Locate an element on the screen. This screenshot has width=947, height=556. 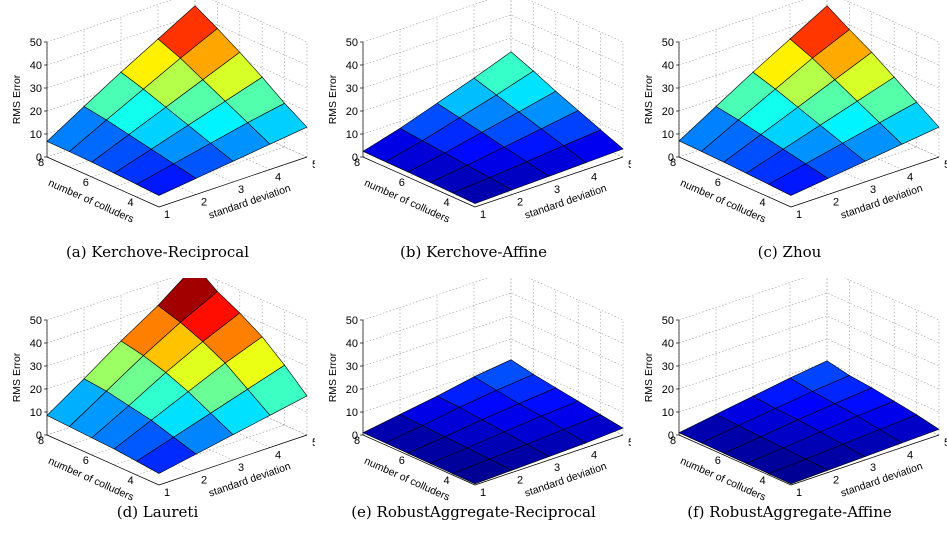
caption: (f) RobustAggregate-Affine is located at coordinates (789, 512).